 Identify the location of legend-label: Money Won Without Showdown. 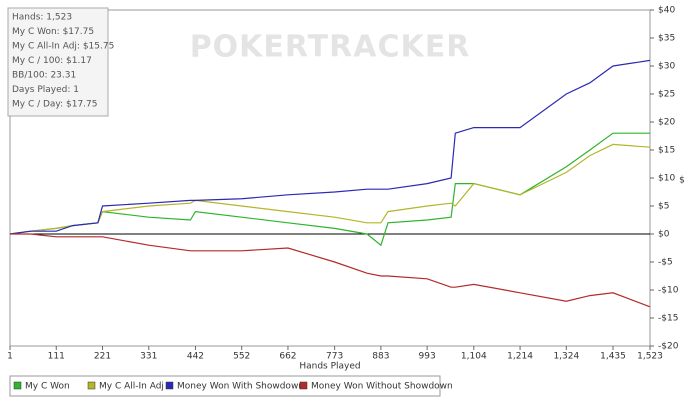
(382, 387).